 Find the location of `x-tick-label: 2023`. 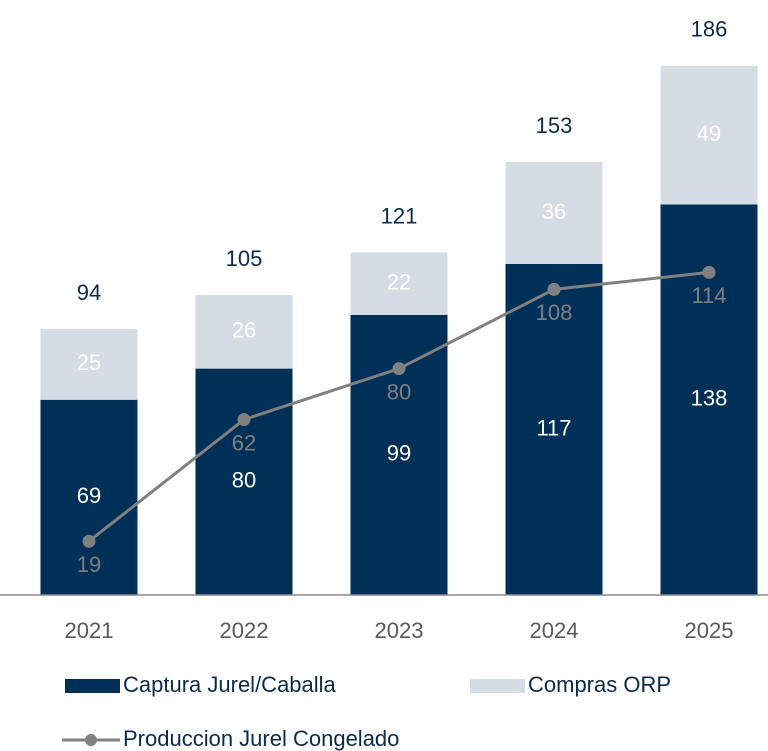

x-tick-label: 2023 is located at coordinates (399, 630).